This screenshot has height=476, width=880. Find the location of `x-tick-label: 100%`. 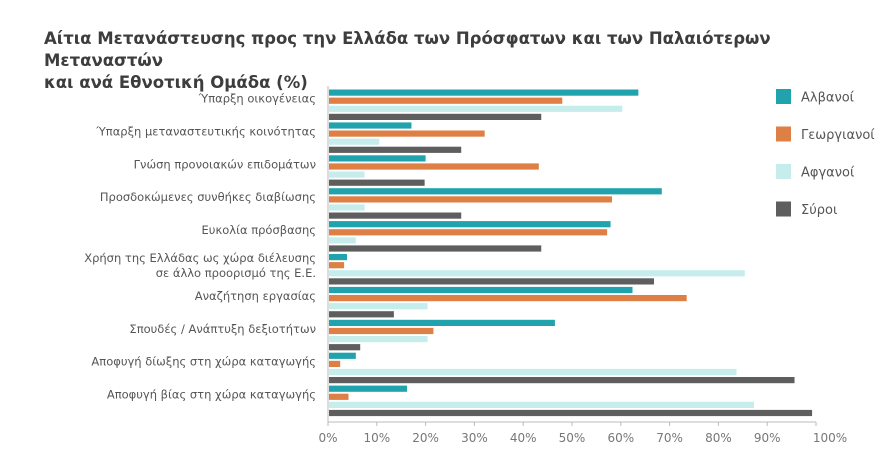

x-tick-label: 100% is located at coordinates (830, 438).